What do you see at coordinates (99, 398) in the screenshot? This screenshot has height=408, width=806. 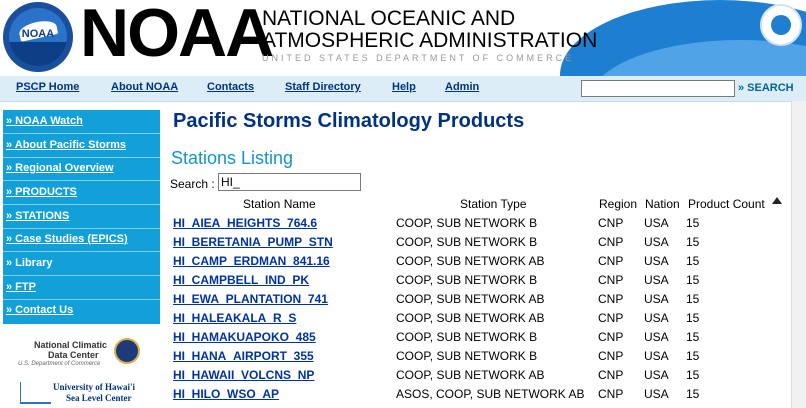 I see `uh-line-2: Sea Level Center` at bounding box center [99, 398].